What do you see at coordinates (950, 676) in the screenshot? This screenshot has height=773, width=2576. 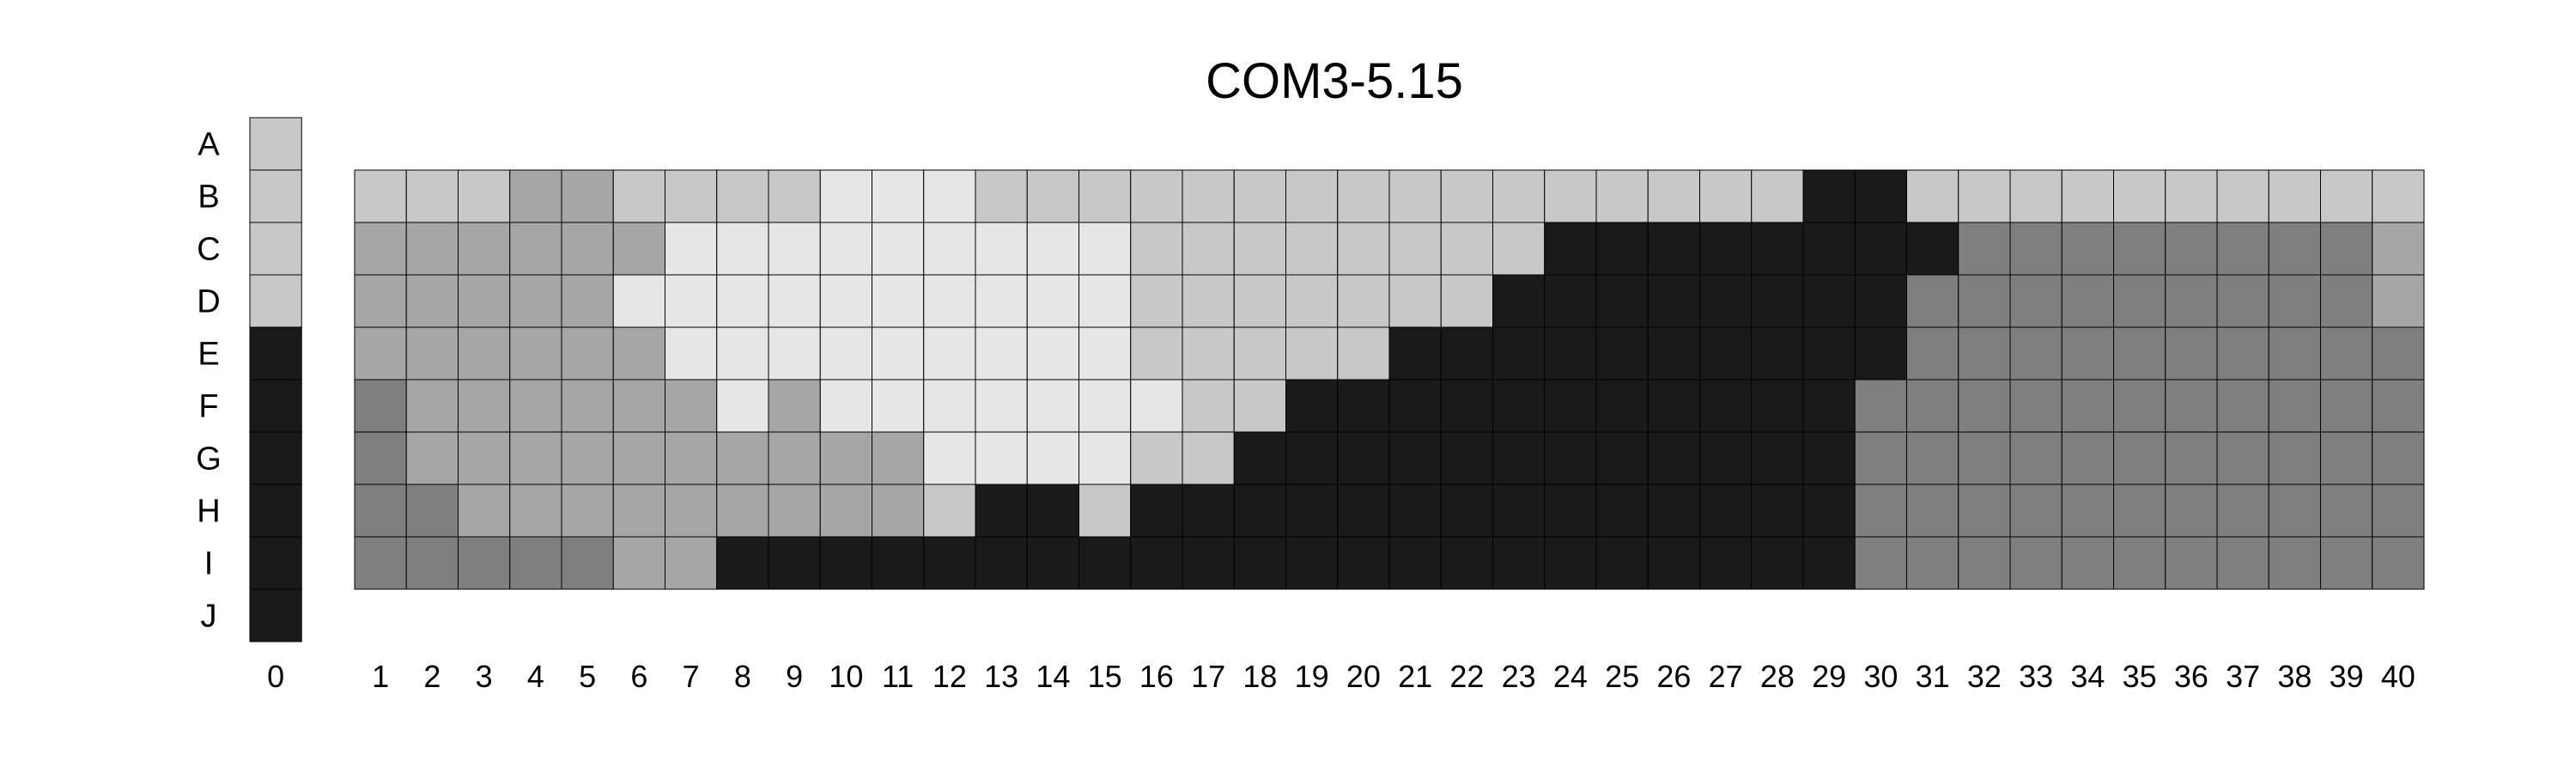 I see `column-label-12: 12` at bounding box center [950, 676].